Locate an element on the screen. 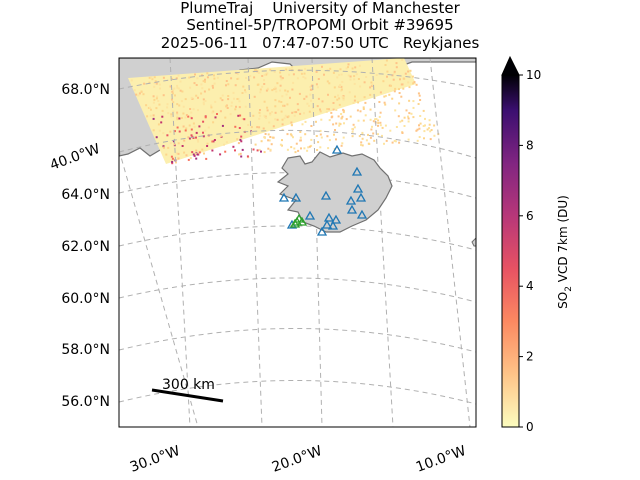 The height and width of the screenshot is (480, 640). colorbar-tick-label: 10 is located at coordinates (533, 75).